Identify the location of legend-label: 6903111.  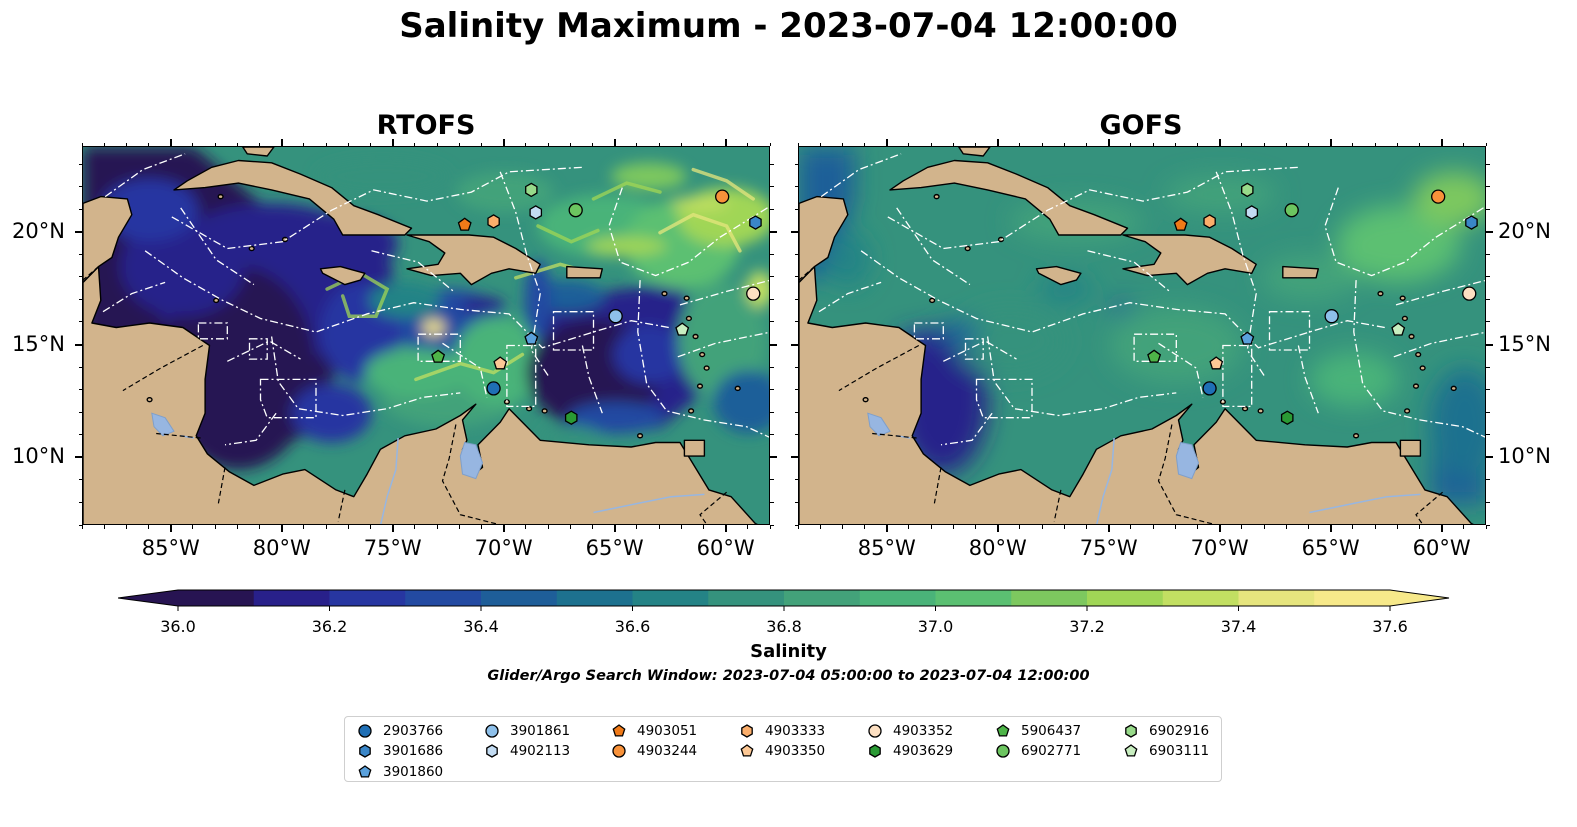
(1179, 751).